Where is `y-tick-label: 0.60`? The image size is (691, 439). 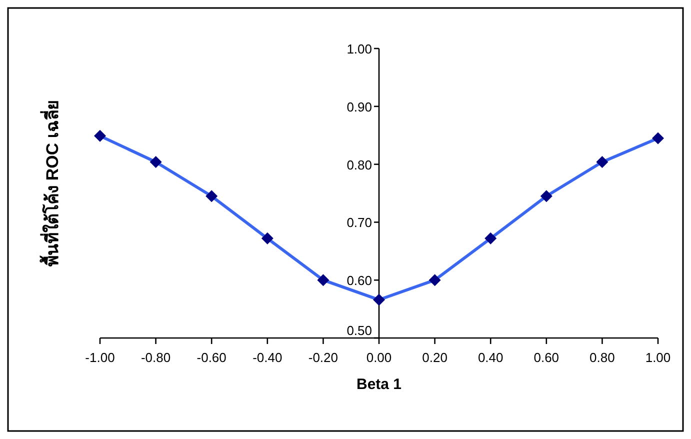
y-tick-label: 0.60 is located at coordinates (359, 280).